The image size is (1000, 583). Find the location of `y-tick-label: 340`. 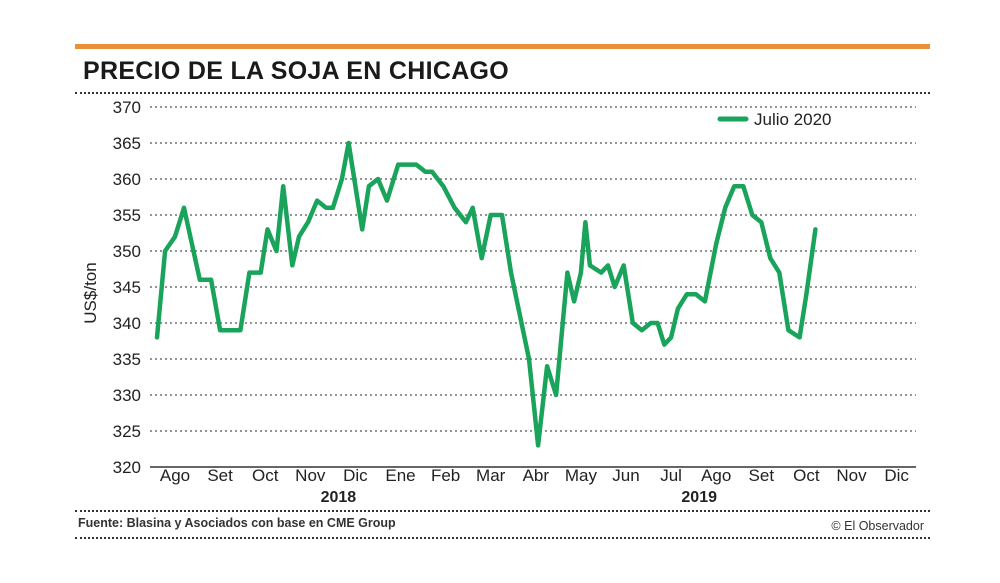

y-tick-label: 340 is located at coordinates (127, 323).